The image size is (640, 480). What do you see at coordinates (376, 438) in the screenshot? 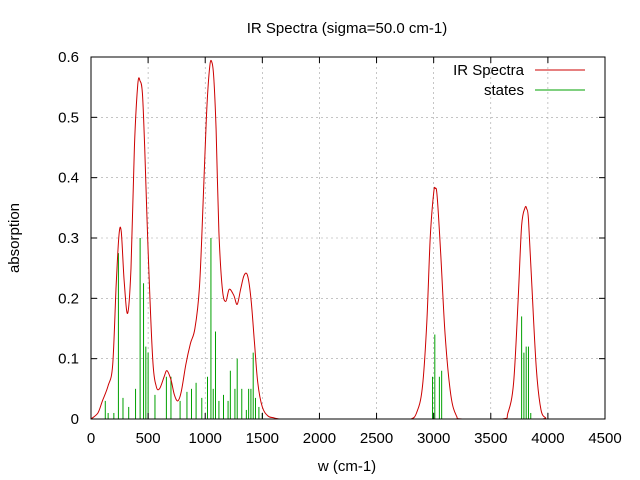
I see `x-tick-label: 2500` at bounding box center [376, 438].